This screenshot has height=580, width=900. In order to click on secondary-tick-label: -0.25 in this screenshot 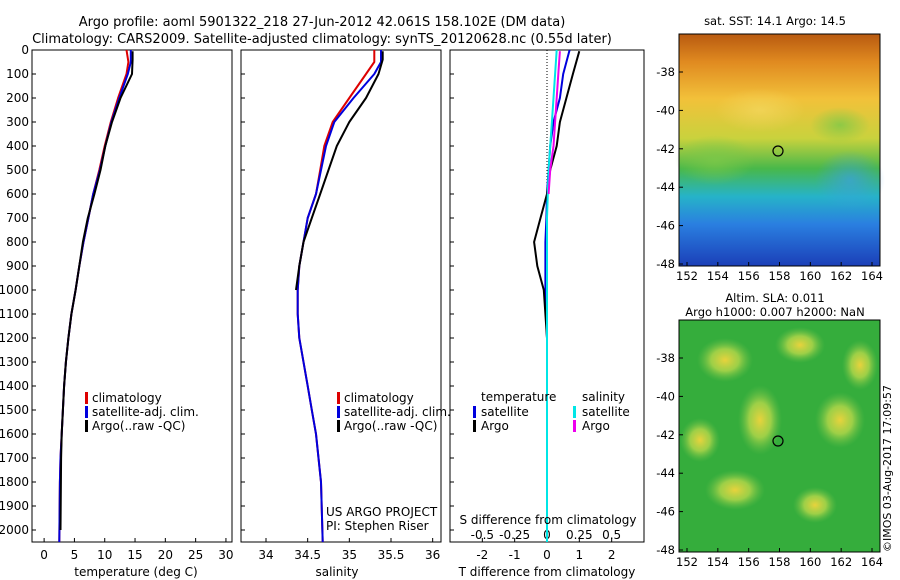, I will do `click(514, 535)`.